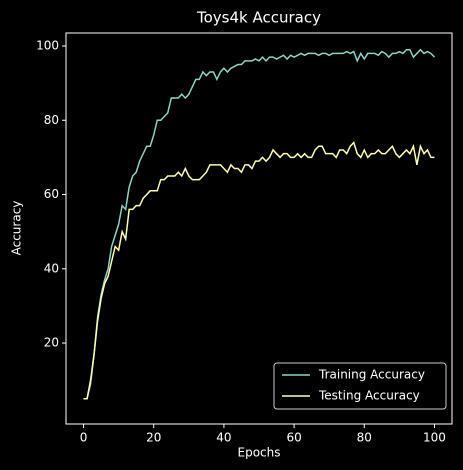 This screenshot has width=463, height=470. Describe the element at coordinates (364, 438) in the screenshot. I see `x-tick-label: 80` at that location.